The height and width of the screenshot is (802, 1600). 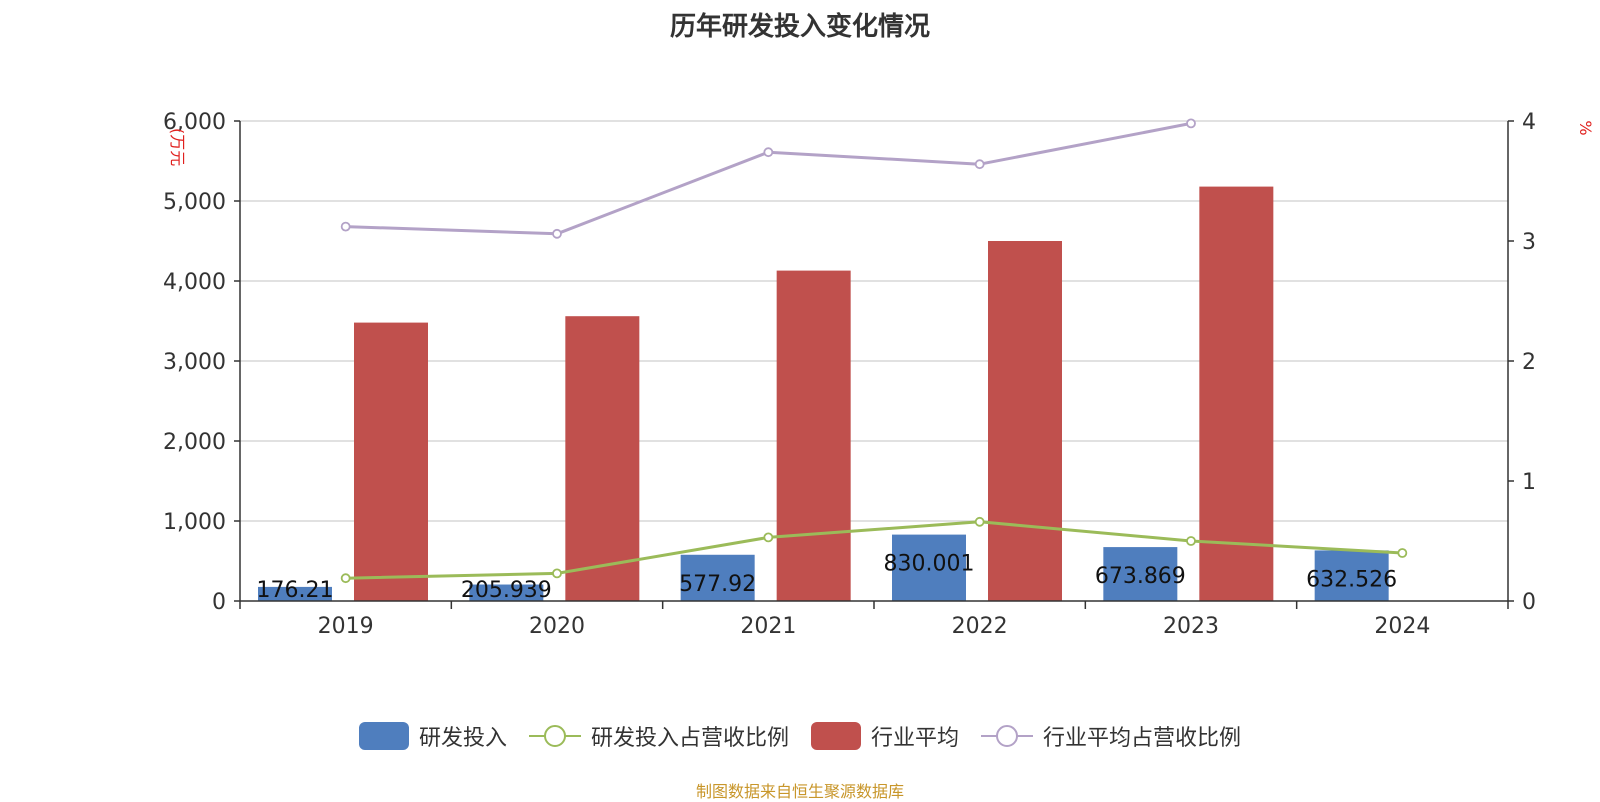 What do you see at coordinates (1585, 127) in the screenshot?
I see `y-right-axis-label: %` at bounding box center [1585, 127].